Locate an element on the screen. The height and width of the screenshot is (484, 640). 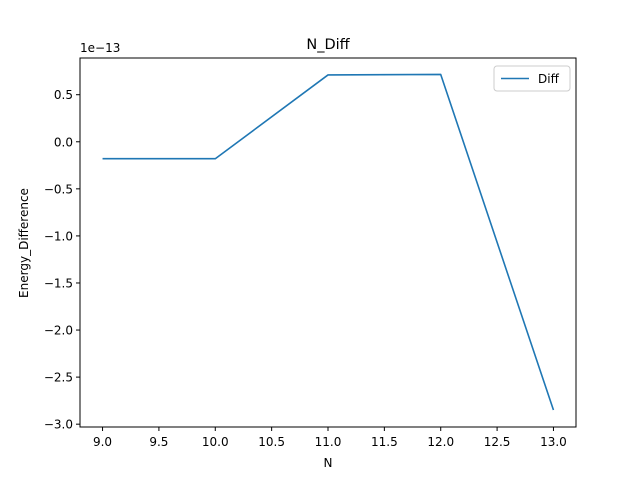
x-axis: 9.0 9.5 10.0 10.5 11.0 11.5 12.0 12.5 13.0 is located at coordinates (330, 438).